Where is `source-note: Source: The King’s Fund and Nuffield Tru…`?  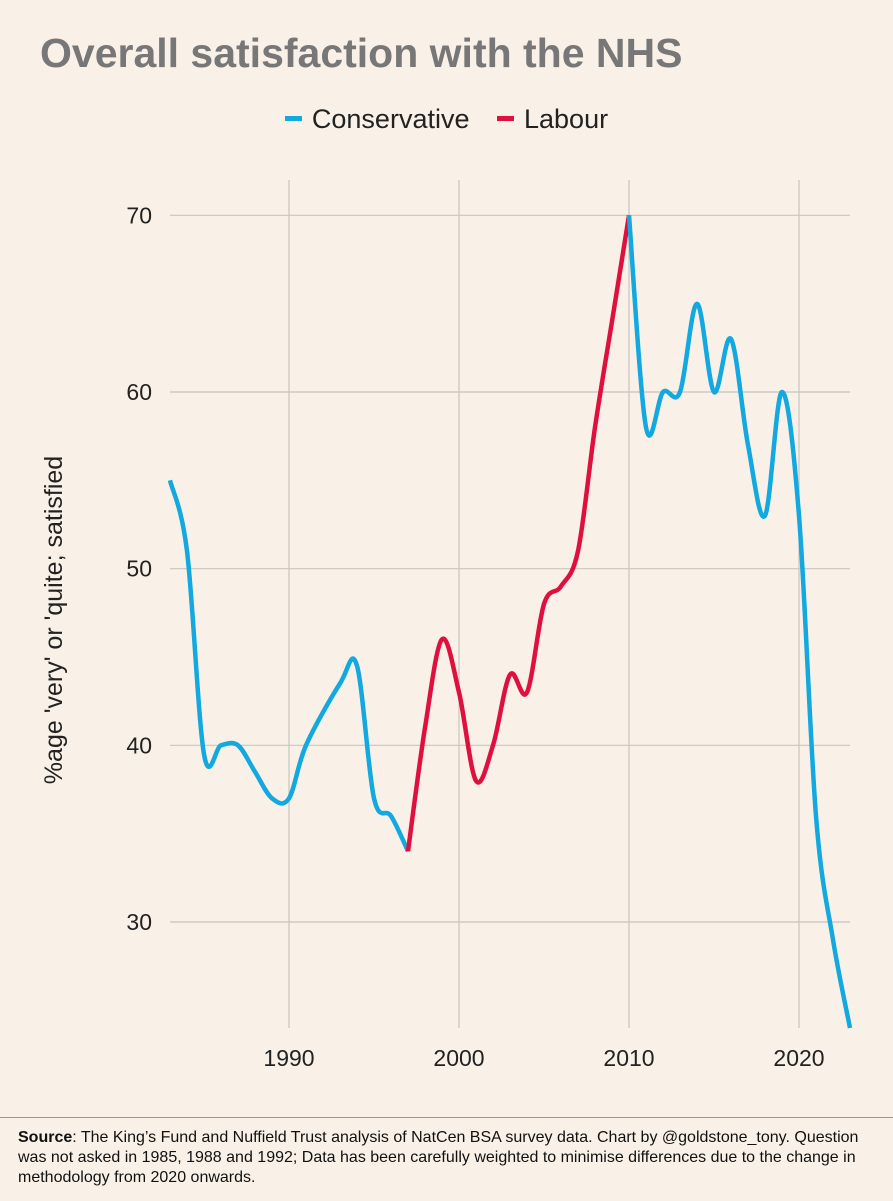
source-note: Source: The King’s Fund and Nuffield Tru… is located at coordinates (447, 1158).